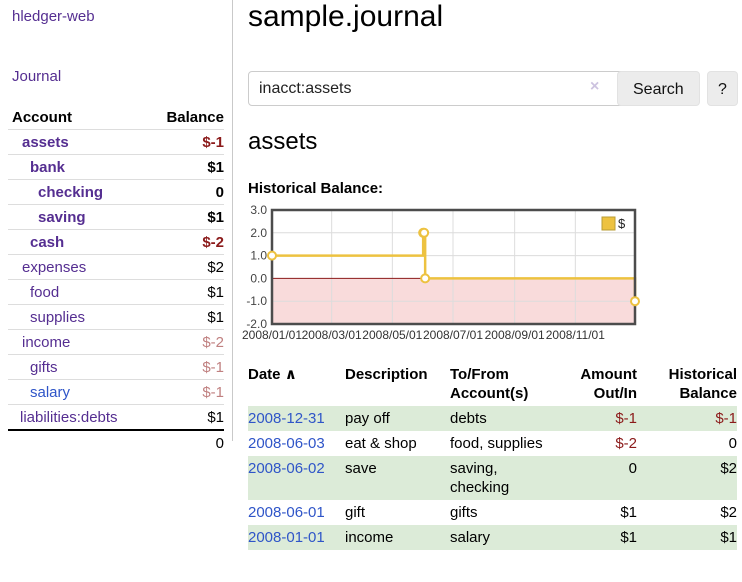  I want to click on account-link: bank, so click(48, 167).